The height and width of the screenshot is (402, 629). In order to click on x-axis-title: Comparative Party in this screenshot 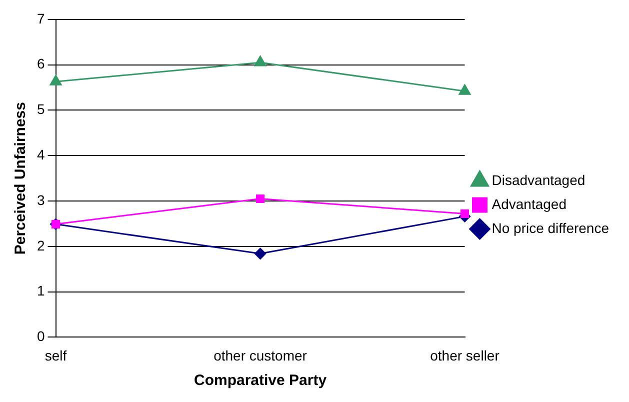, I will do `click(261, 381)`.